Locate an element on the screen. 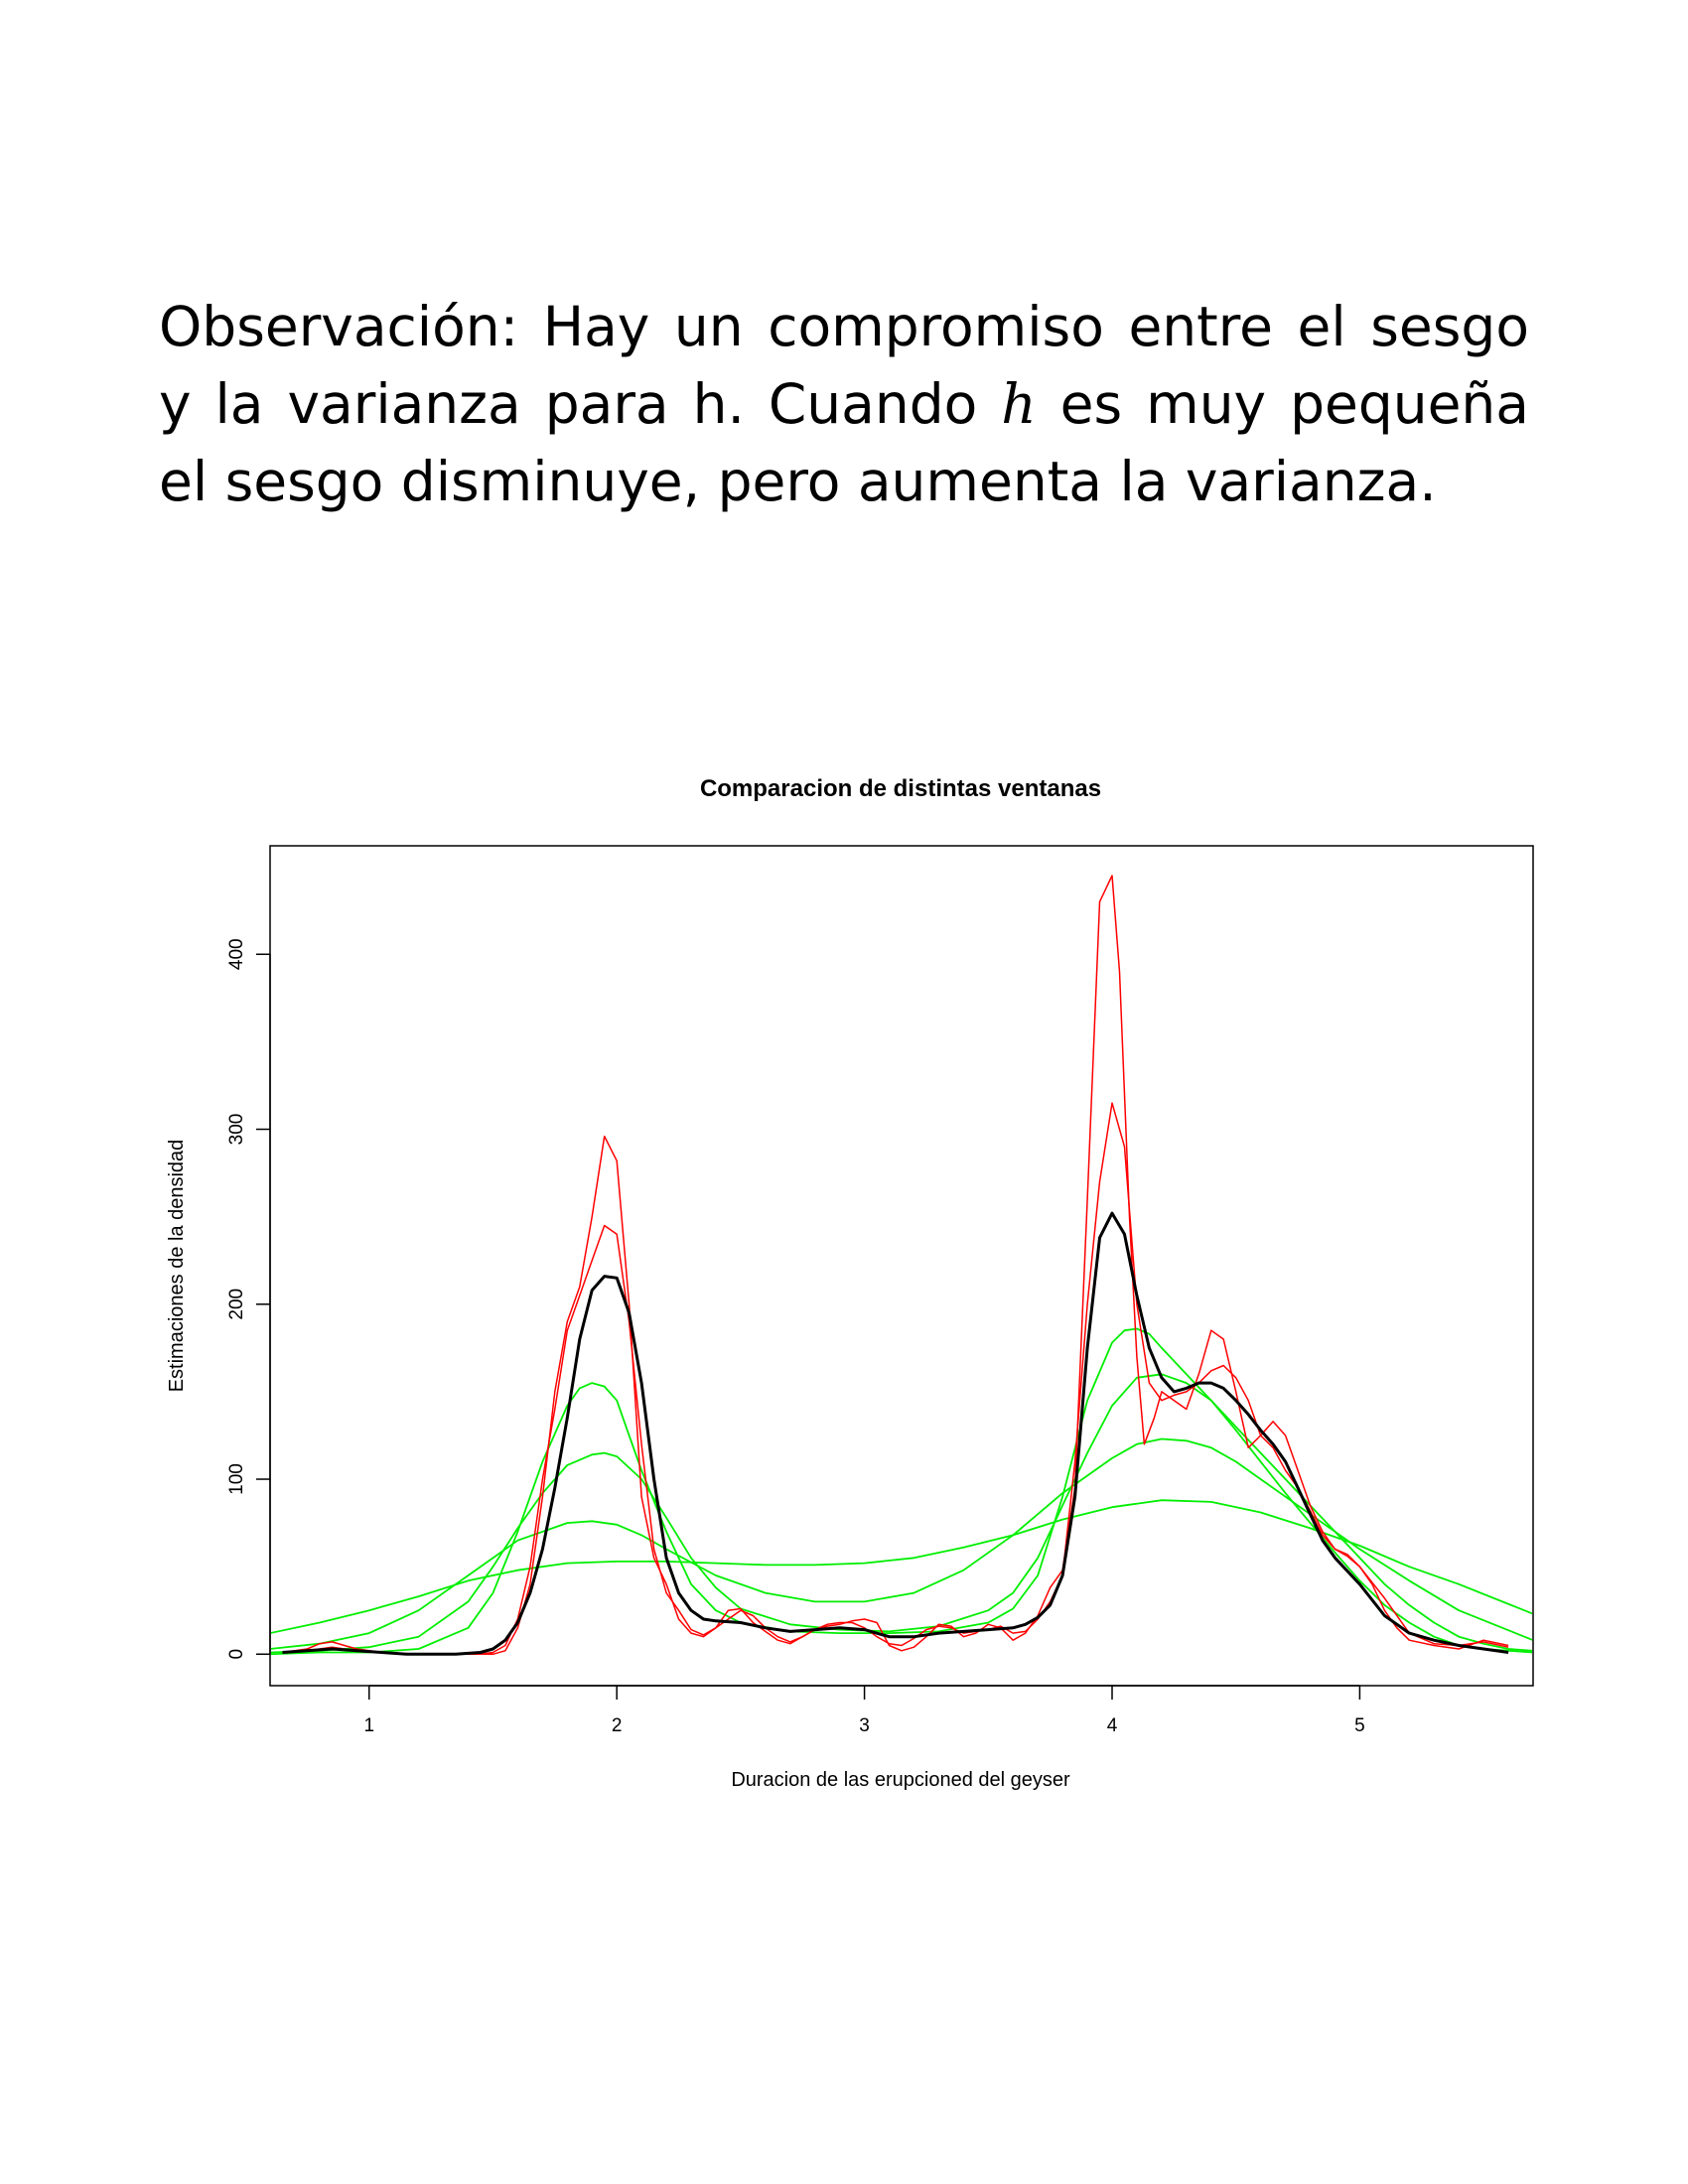 This screenshot has height=2184, width=1688. x-axis-label: Duracion de las erupcioned del geyser is located at coordinates (900, 1780).